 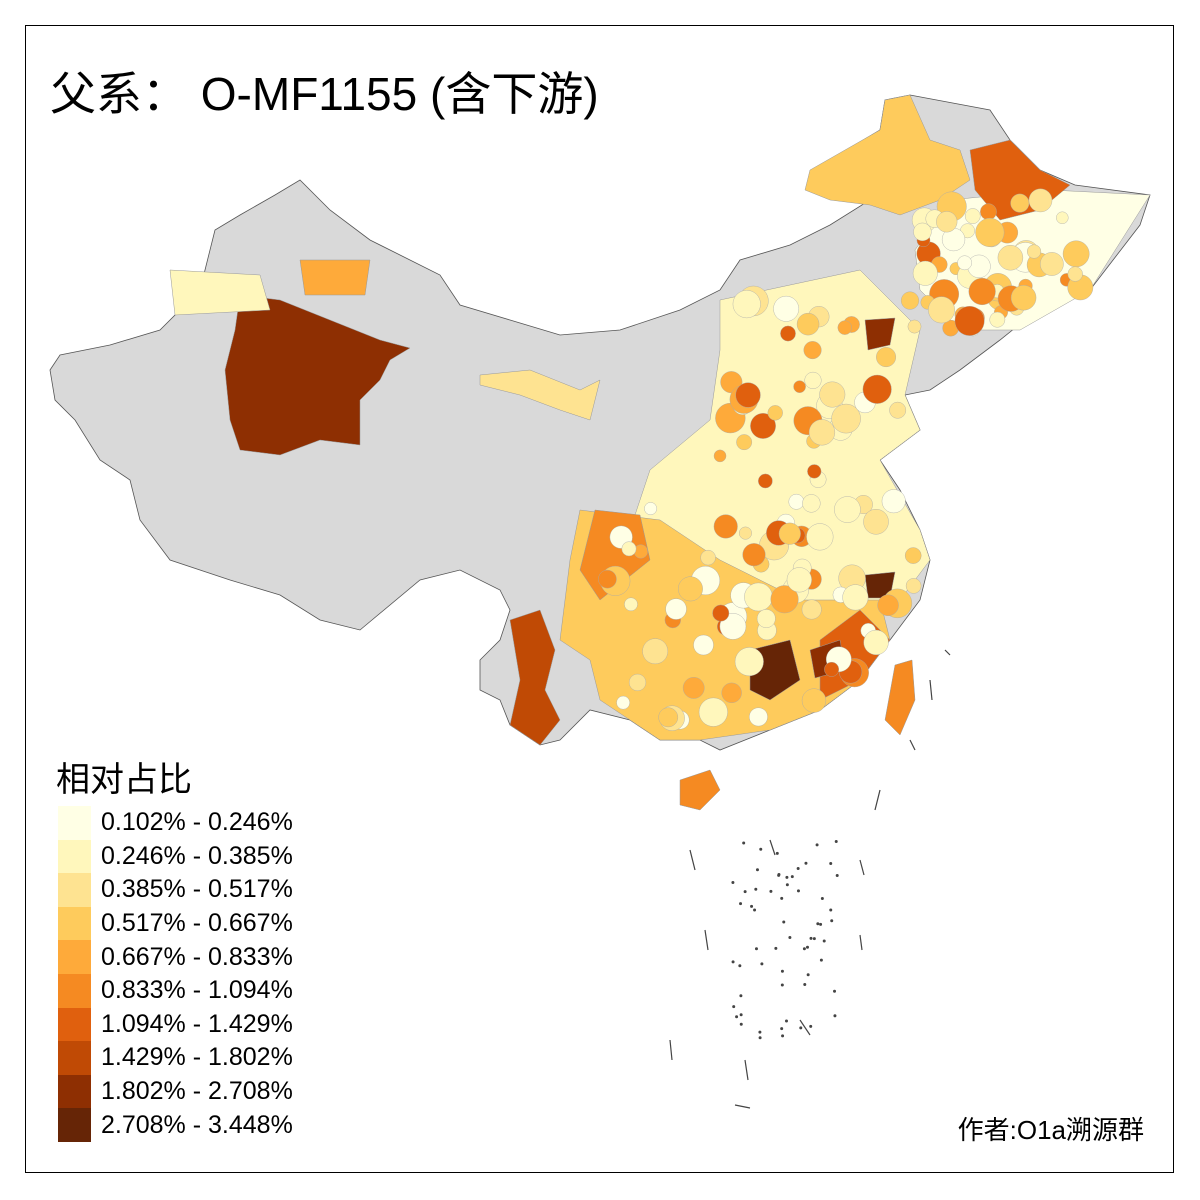 What do you see at coordinates (324, 94) in the screenshot?
I see `map-title: 父系： O-MF1155 (含下游)` at bounding box center [324, 94].